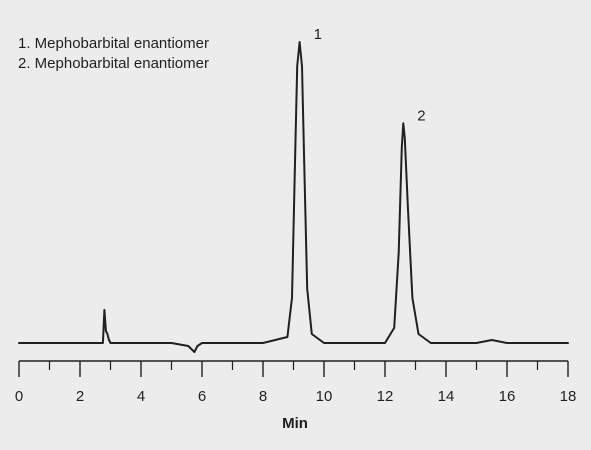 The width and height of the screenshot is (591, 450). I want to click on x-tick-label-8: 8, so click(263, 396).